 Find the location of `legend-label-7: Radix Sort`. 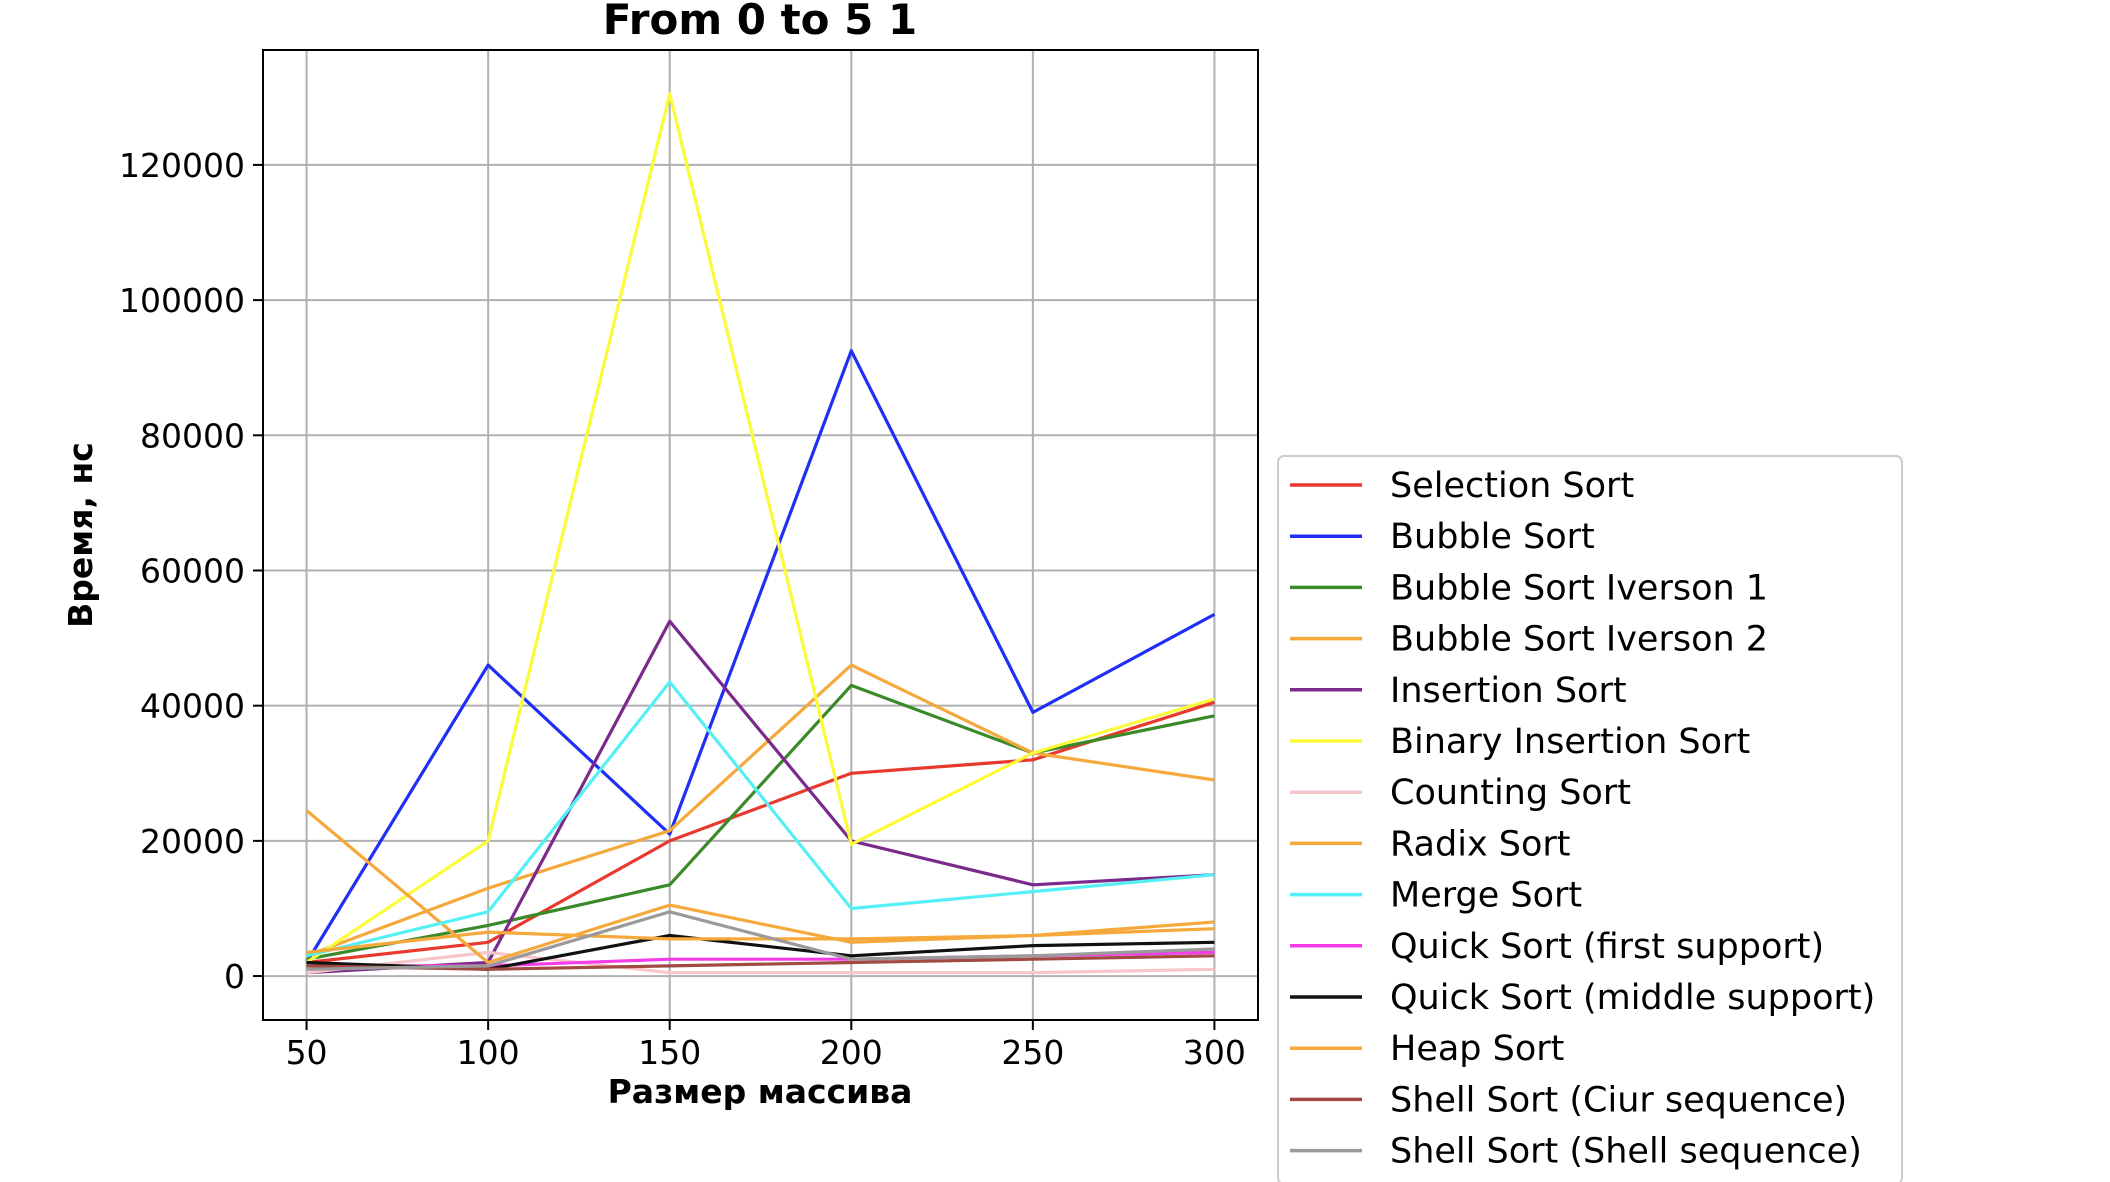

legend-label-7: Radix Sort is located at coordinates (1480, 844).